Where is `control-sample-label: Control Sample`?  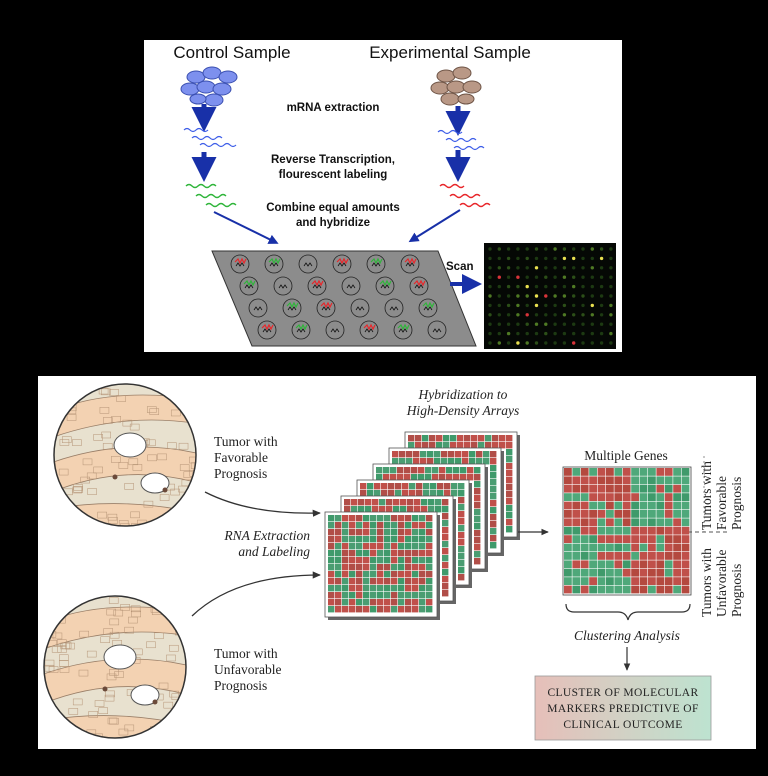
control-sample-label: Control Sample is located at coordinates (231, 52).